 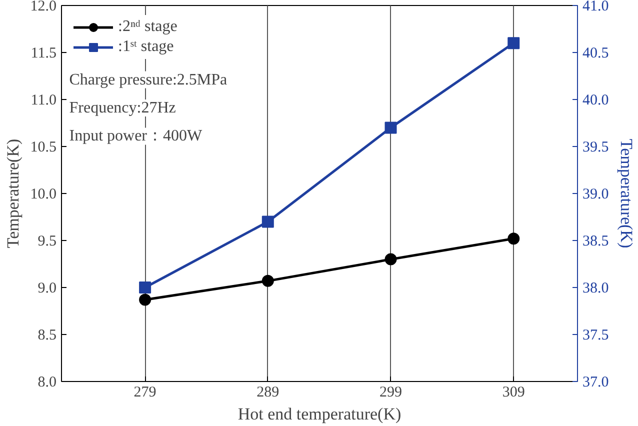 I want to click on y2-tick-label: 39.5, so click(x=595, y=148).